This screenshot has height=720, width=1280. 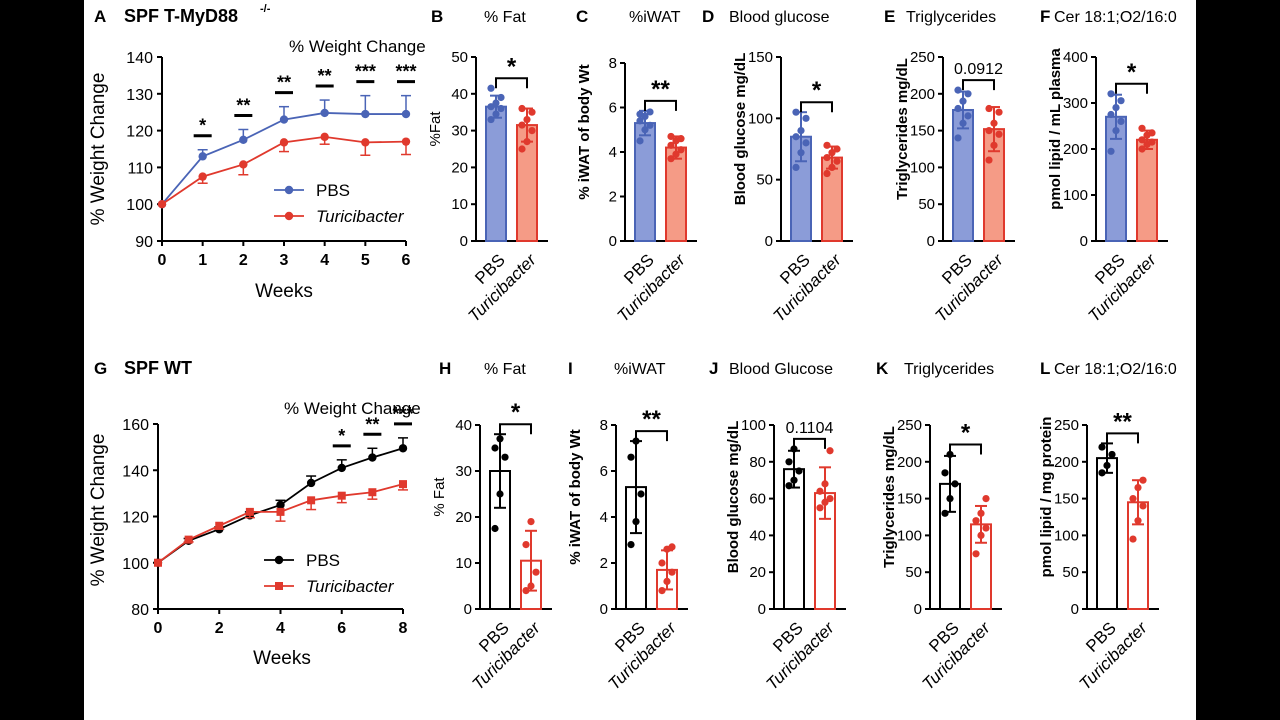 What do you see at coordinates (135, 471) in the screenshot?
I see `y-tick-label: 140` at bounding box center [135, 471].